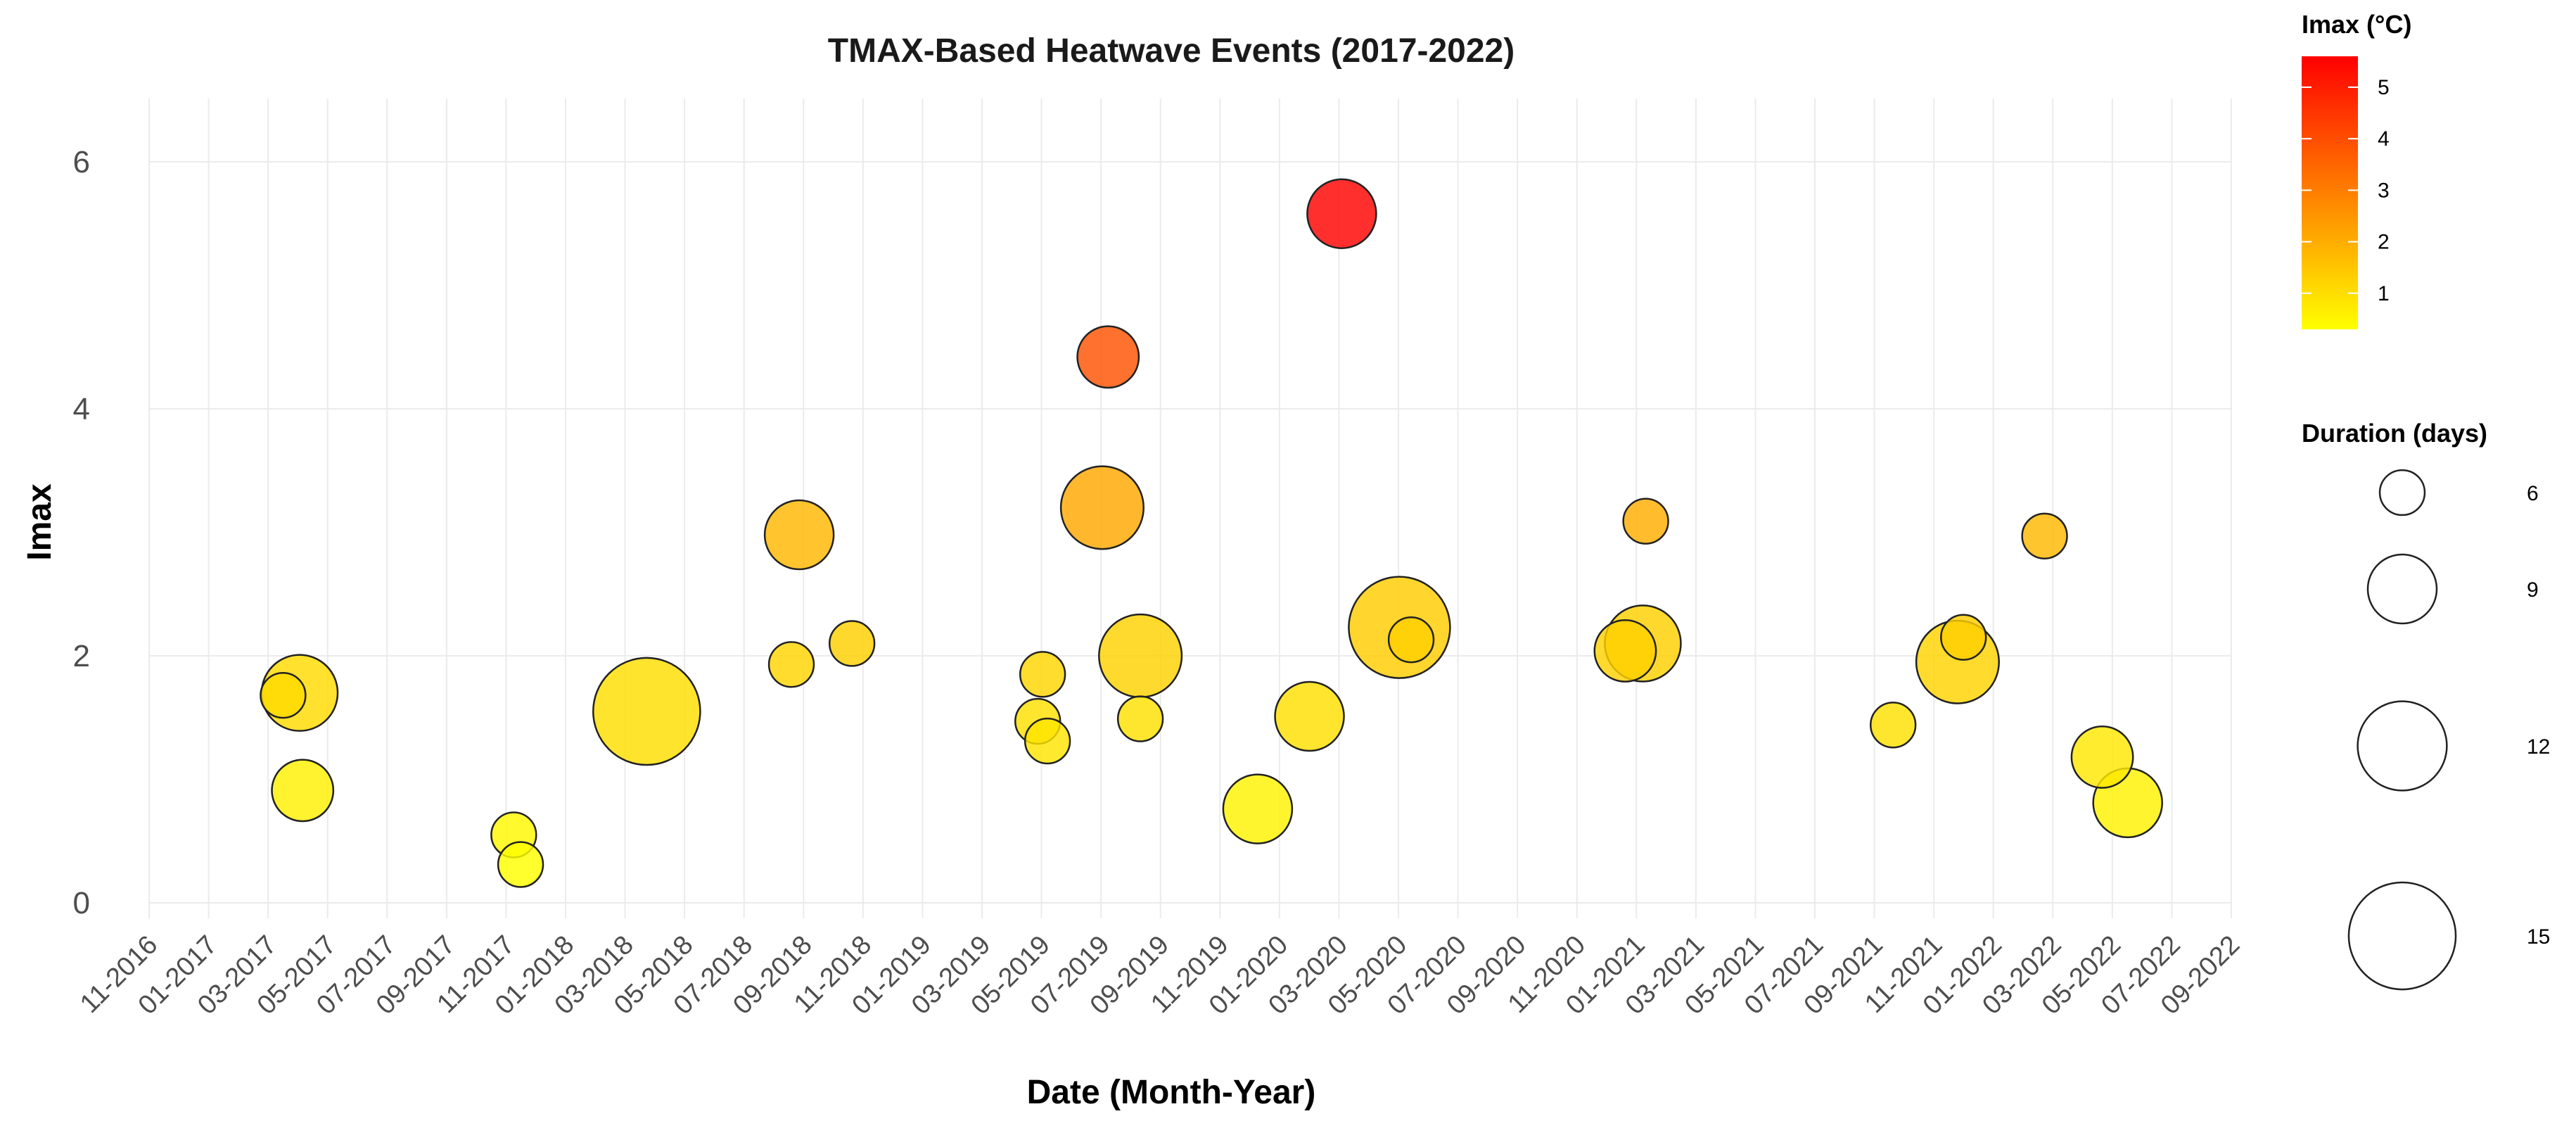 This screenshot has height=1128, width=2576. I want to click on chart-title: TMAX-Based Heatwave Events (2017-2022), so click(1171, 51).